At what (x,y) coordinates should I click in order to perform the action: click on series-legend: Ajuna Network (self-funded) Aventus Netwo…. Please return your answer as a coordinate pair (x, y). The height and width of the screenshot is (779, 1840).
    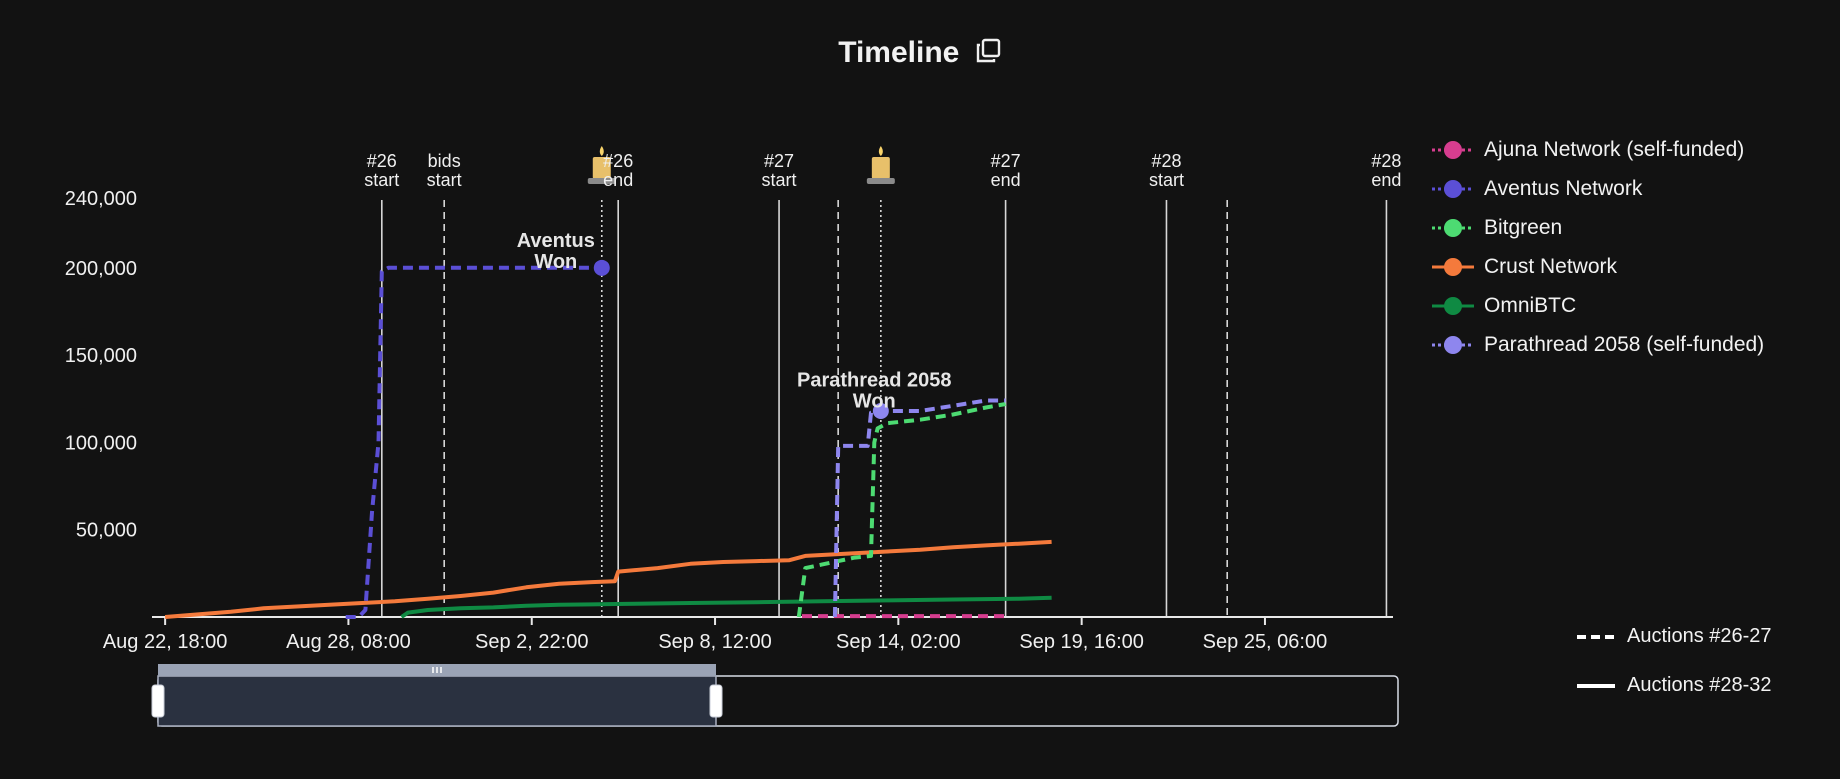
    Looking at the image, I should click on (1597, 247).